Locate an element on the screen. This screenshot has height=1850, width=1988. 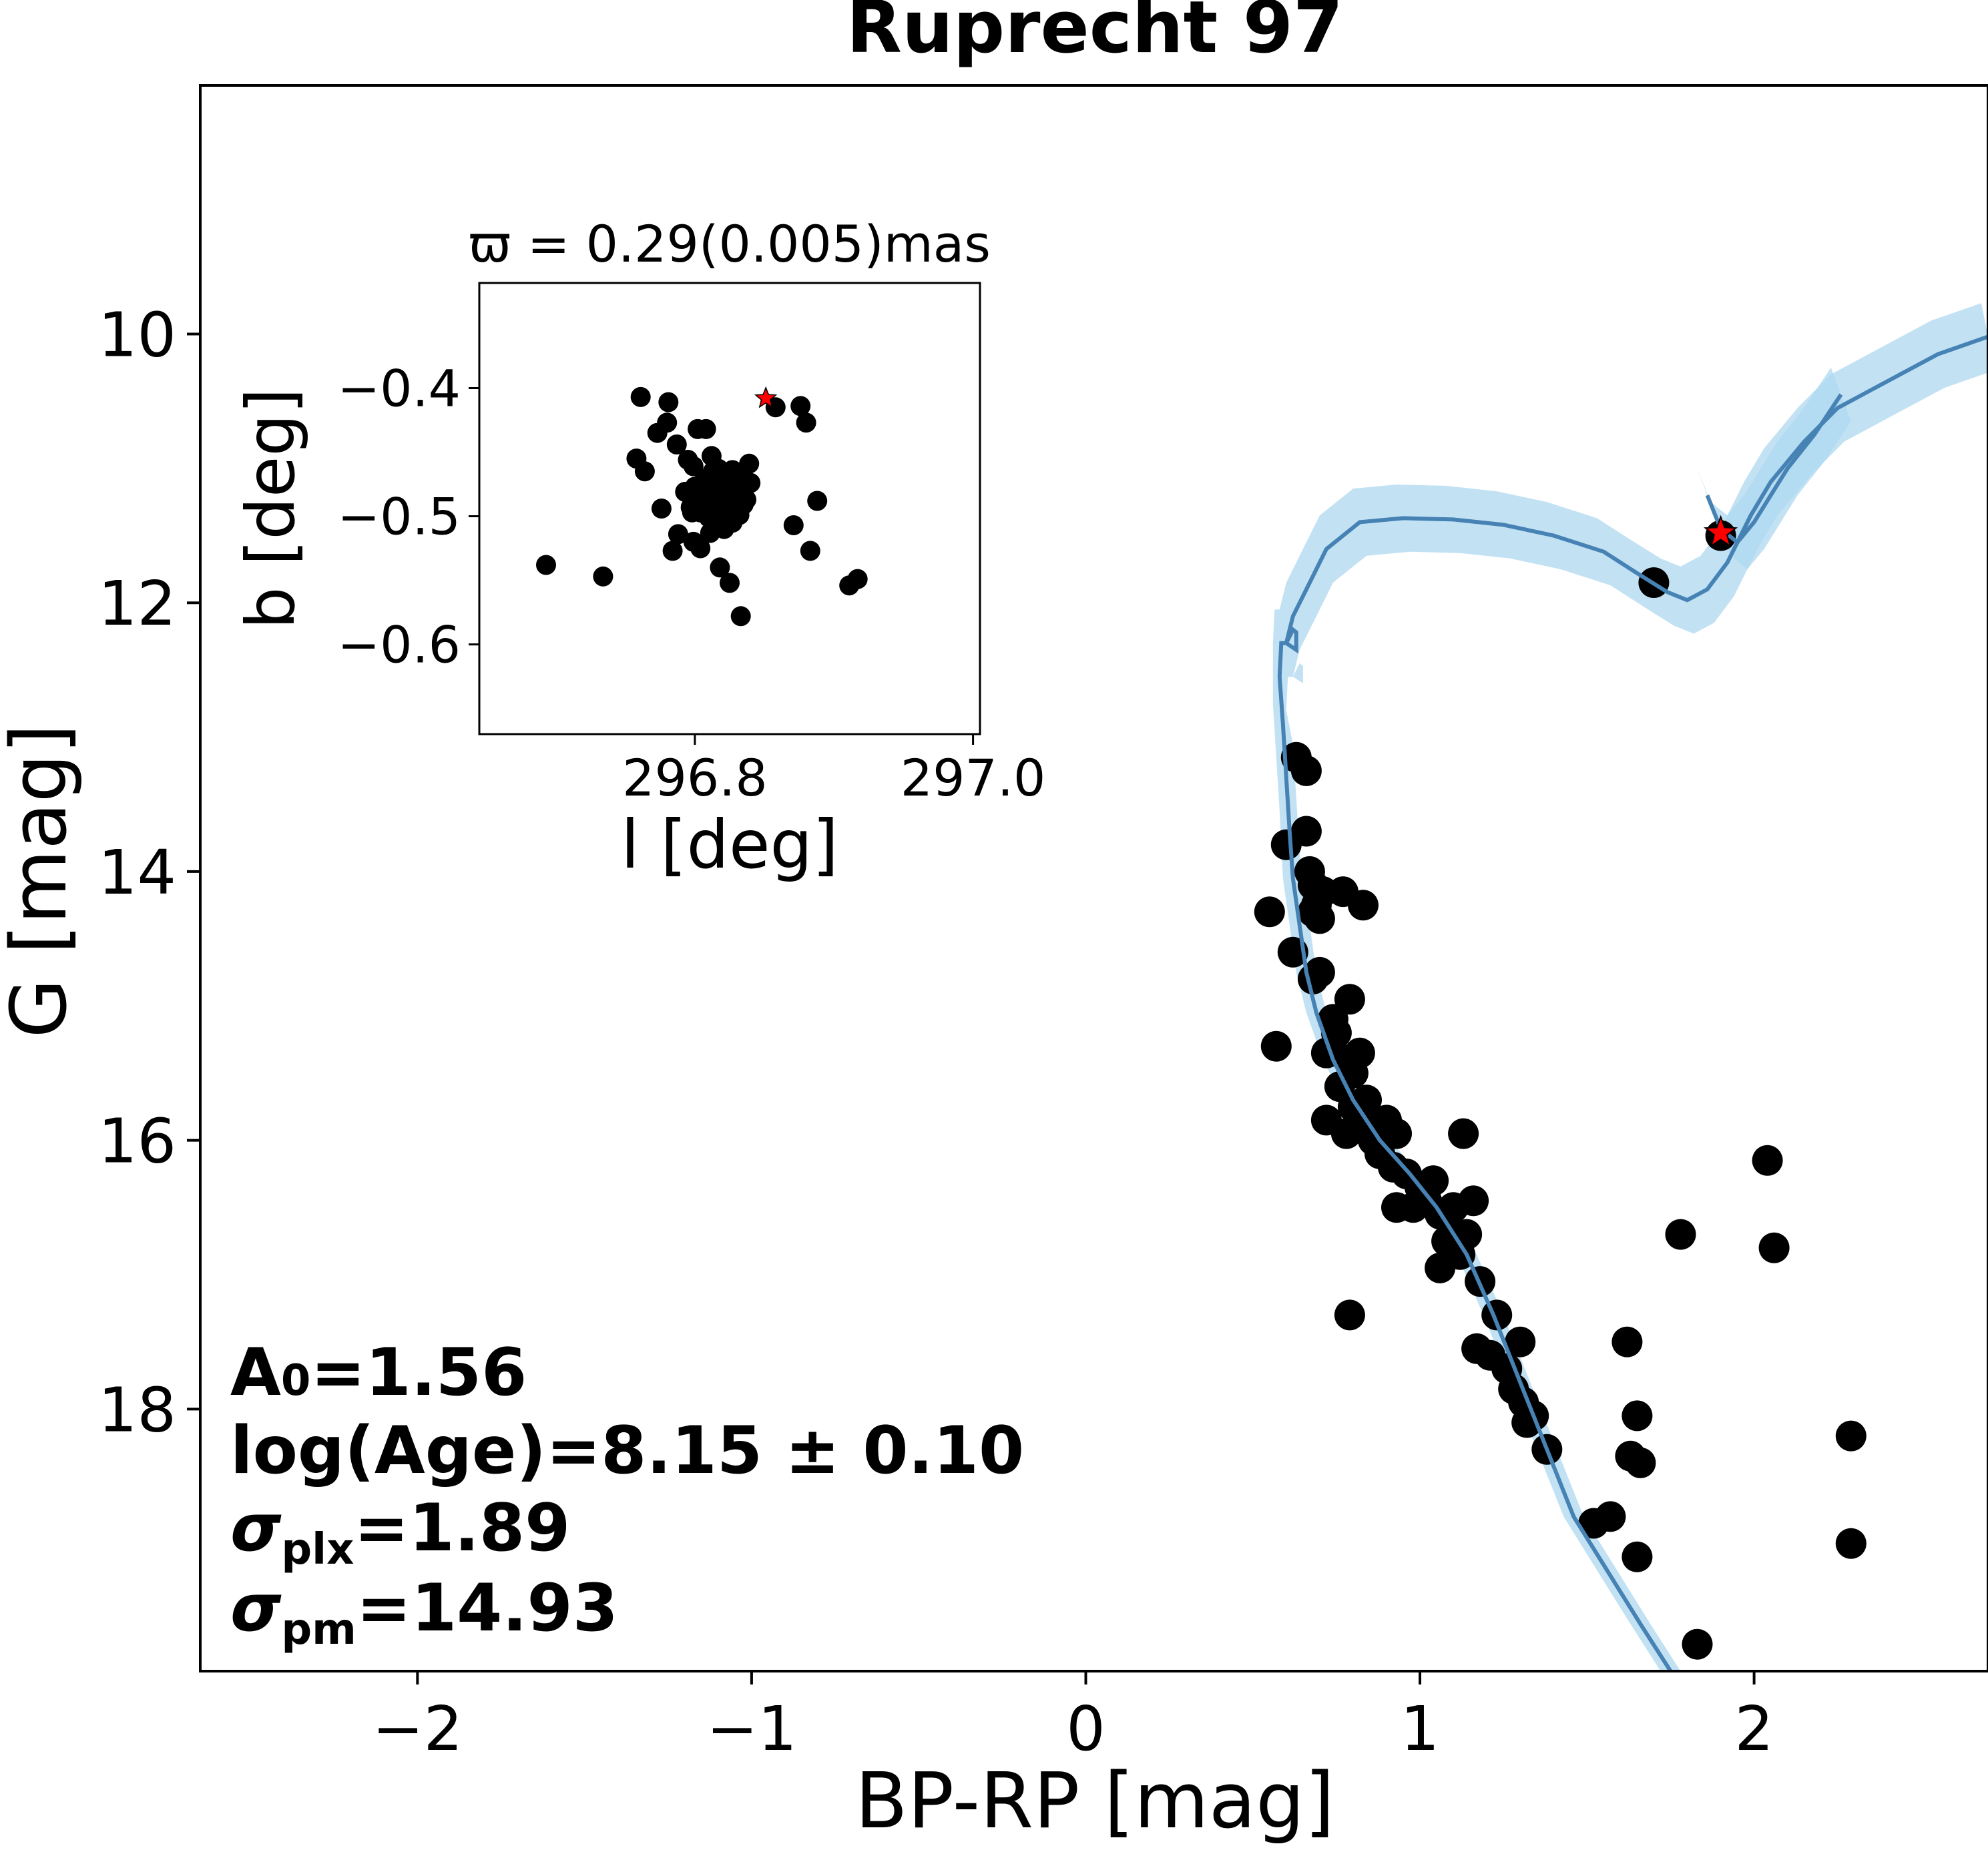
annotation-age: log(Age)=8.15 ± 0.10 is located at coordinates (627, 1451).